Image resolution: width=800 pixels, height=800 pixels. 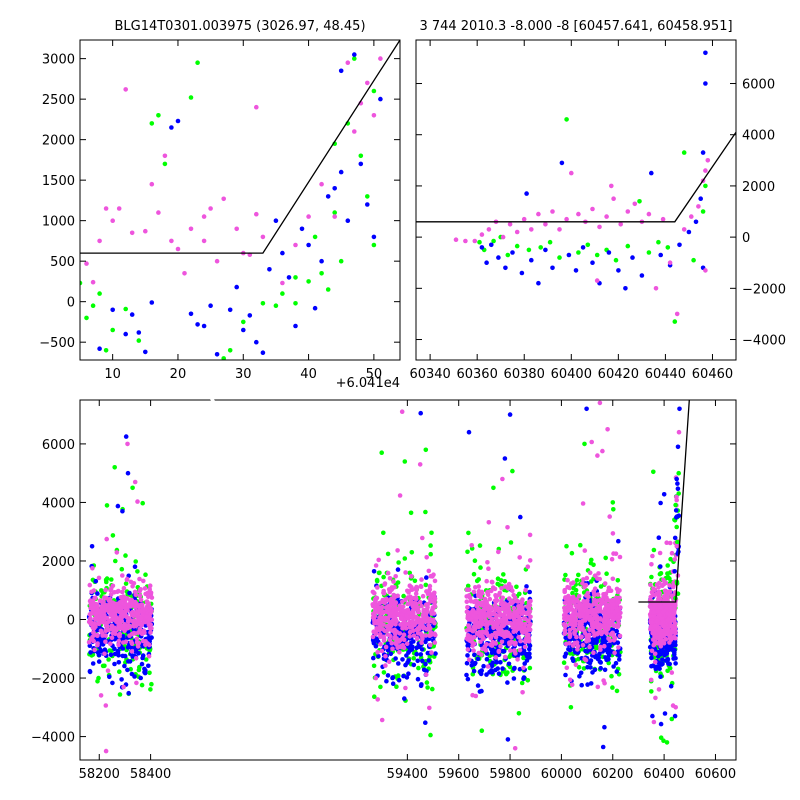 I want to click on y-tick-label: 500, so click(x=62, y=262).